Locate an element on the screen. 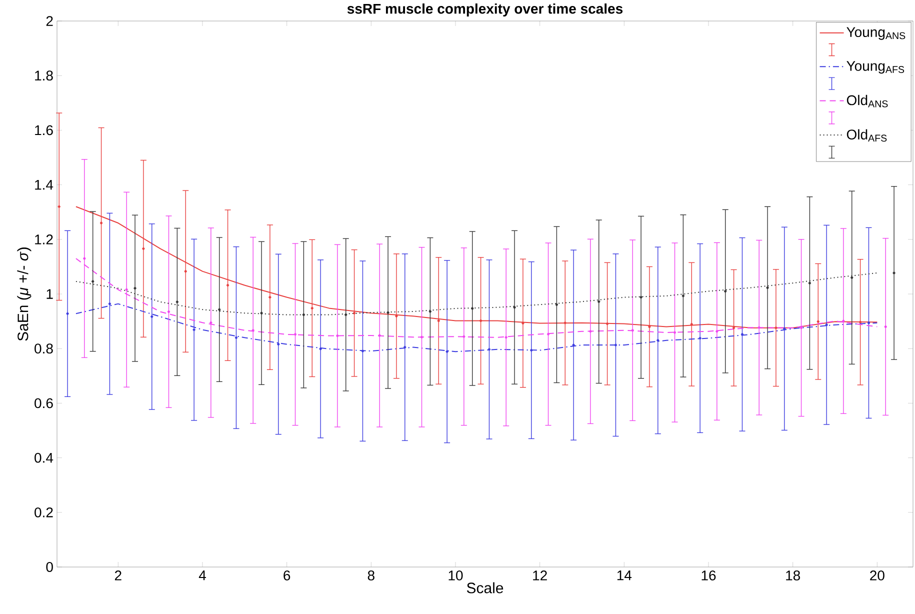  y-tick-label: 0.4 is located at coordinates (44, 457).